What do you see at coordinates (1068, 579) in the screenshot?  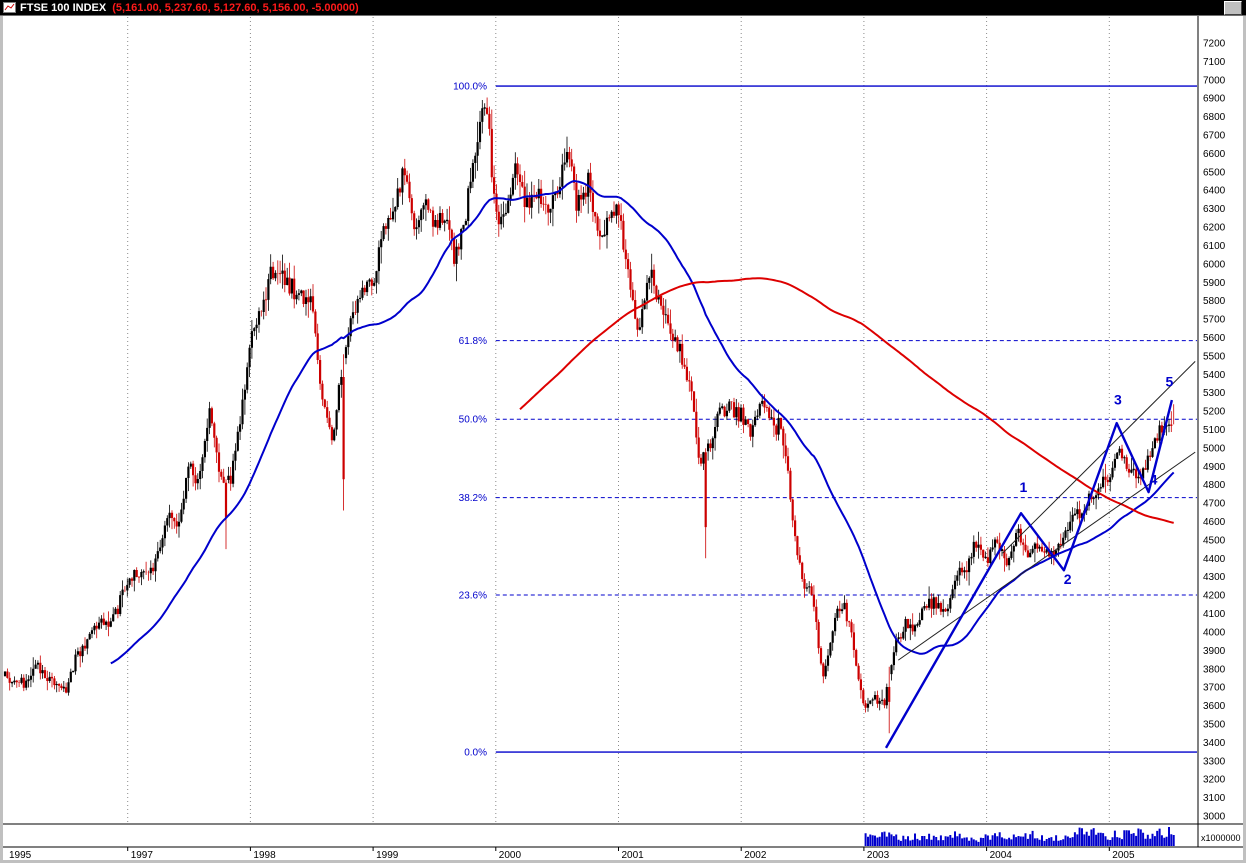 I see `wave-label-2: 2` at bounding box center [1068, 579].